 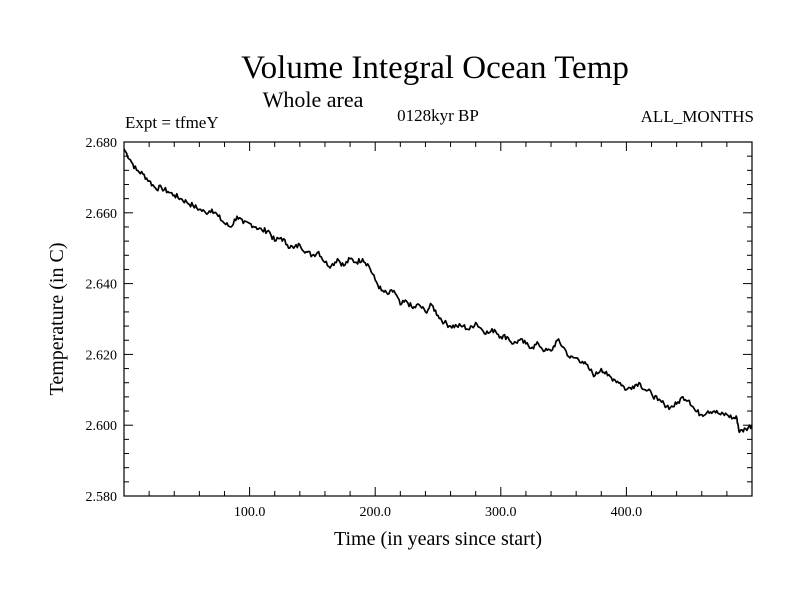 I want to click on y-tick-label: 2.660, so click(x=102, y=214).